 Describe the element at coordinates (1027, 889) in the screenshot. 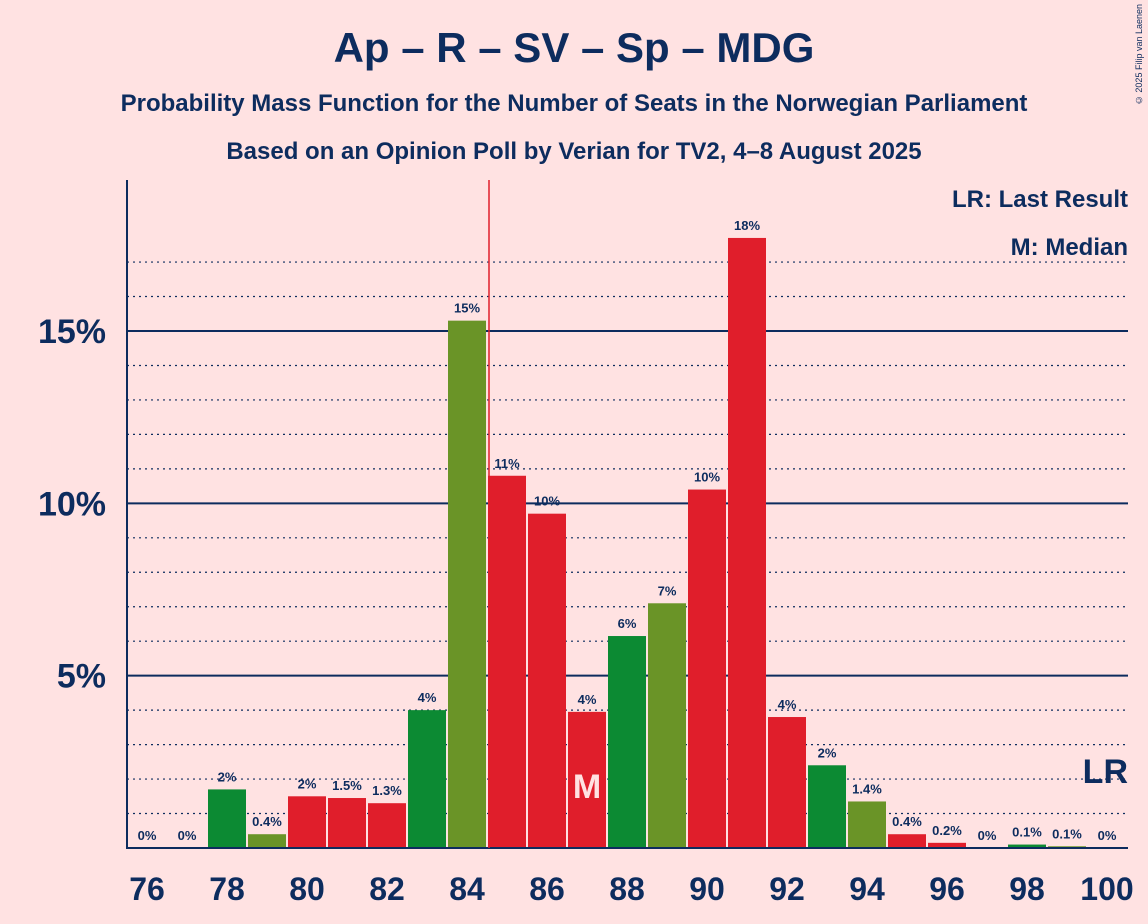

I see `x-tick-label: 98` at that location.